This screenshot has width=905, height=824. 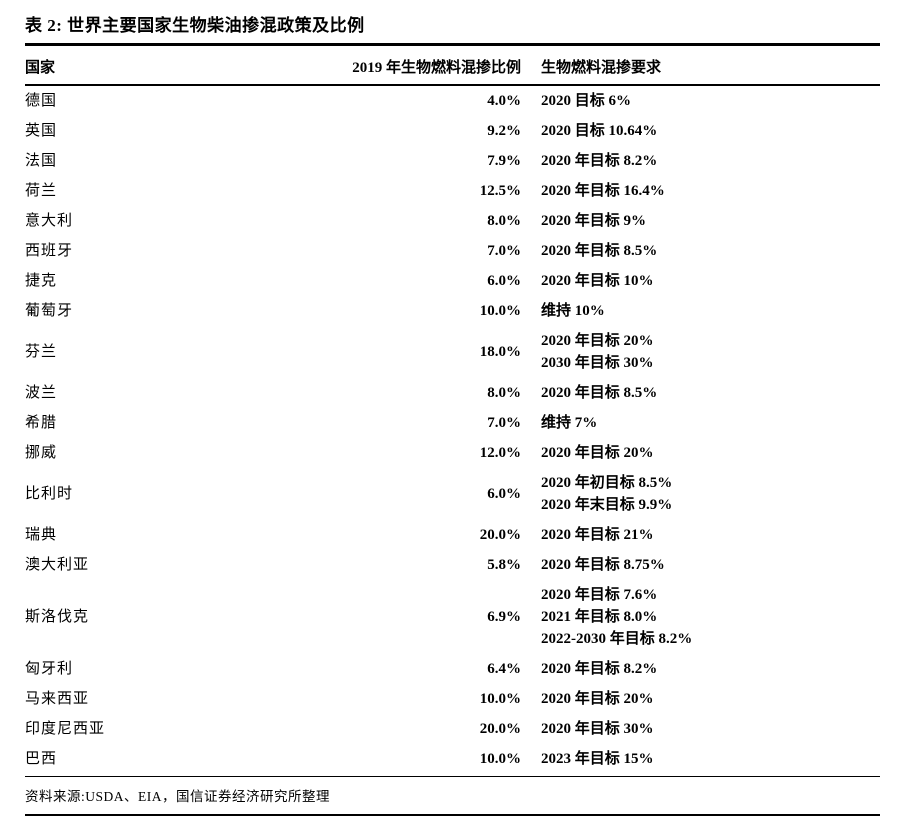 I want to click on requirement-cell: 2020 年目标 8.75%, so click(x=700, y=565).